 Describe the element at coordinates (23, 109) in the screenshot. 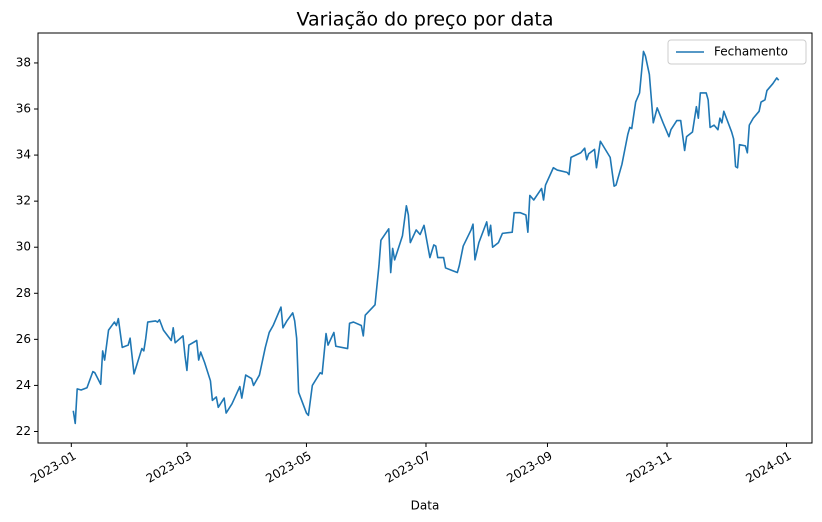

I see `y-tick-label: 36` at that location.